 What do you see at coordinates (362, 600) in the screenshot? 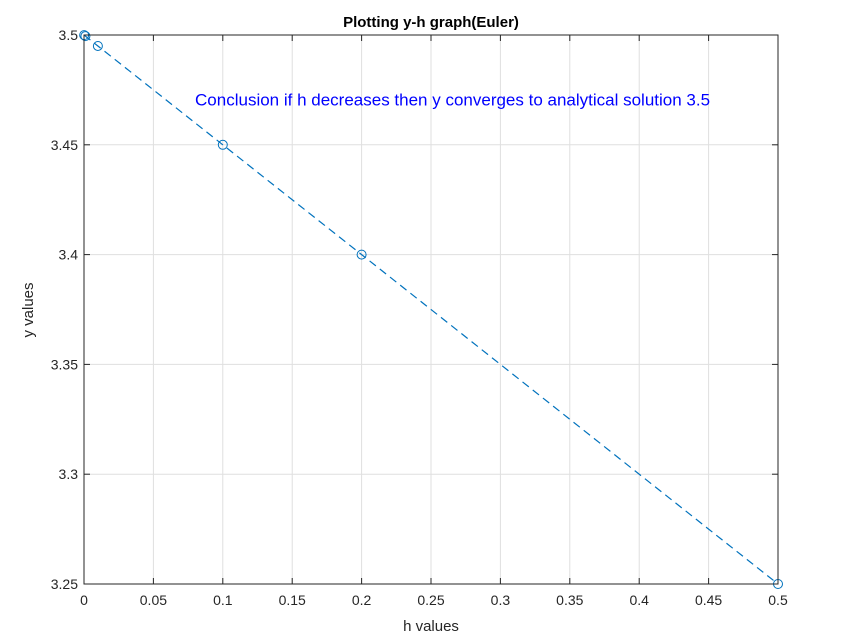
I see `x-tick-label: 0.2` at bounding box center [362, 600].